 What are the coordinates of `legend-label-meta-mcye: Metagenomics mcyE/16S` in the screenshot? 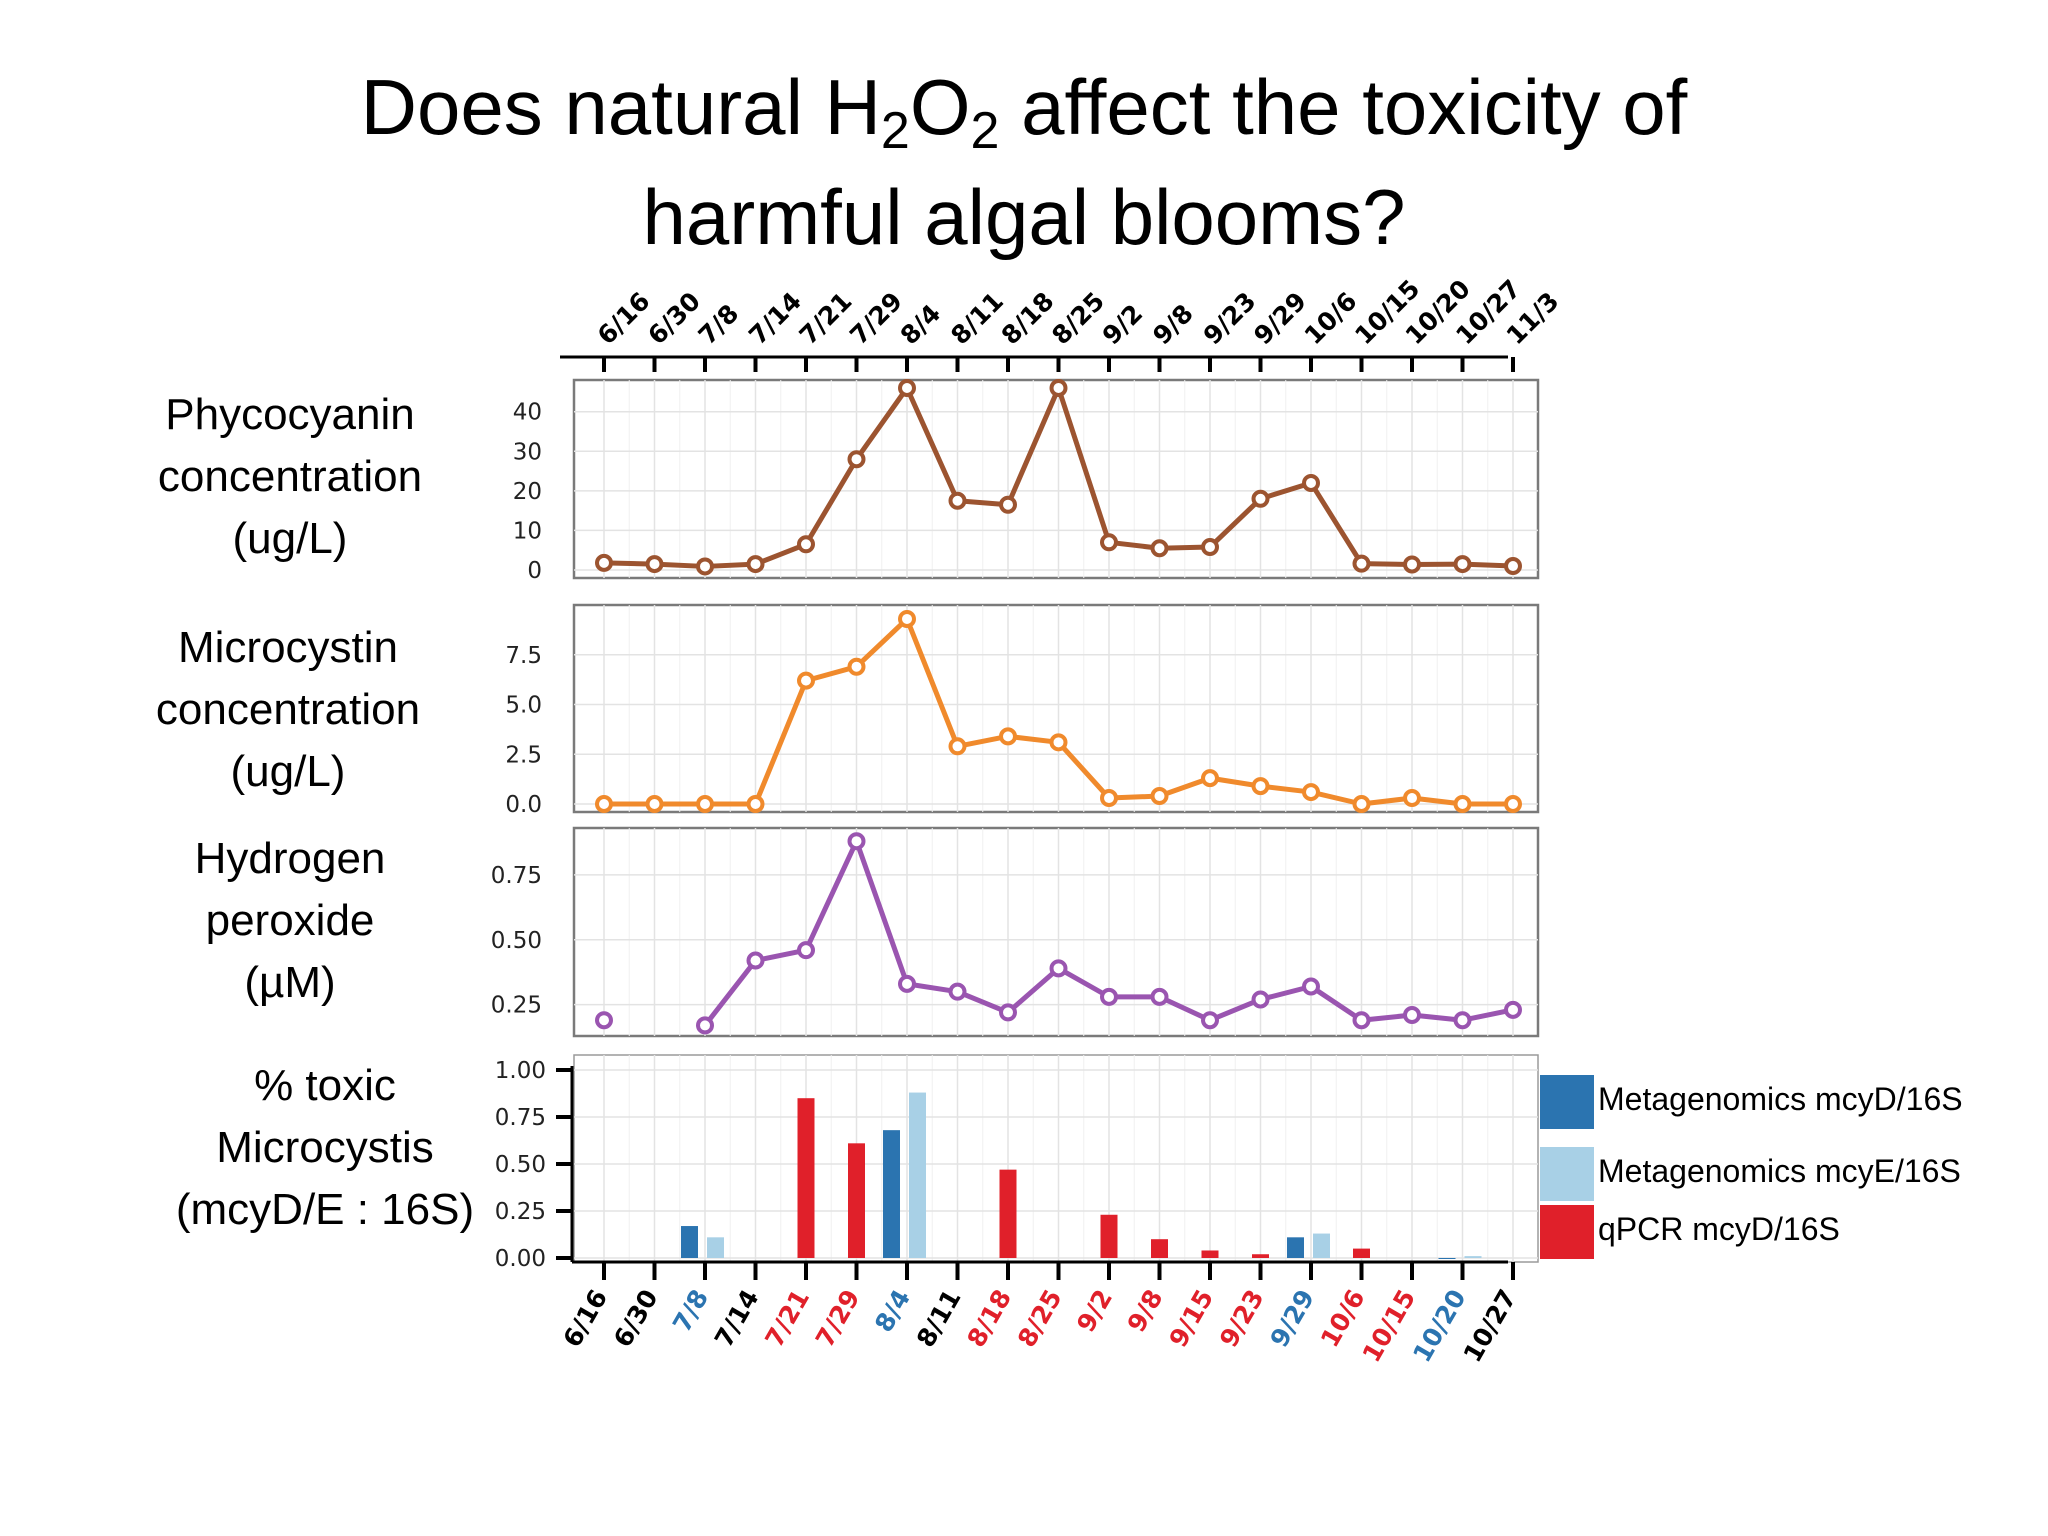 It's located at (1779, 1171).